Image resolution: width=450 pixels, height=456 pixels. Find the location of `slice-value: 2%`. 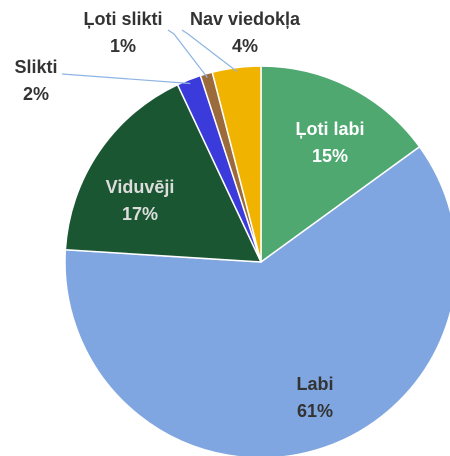

slice-value: 2% is located at coordinates (36, 94).